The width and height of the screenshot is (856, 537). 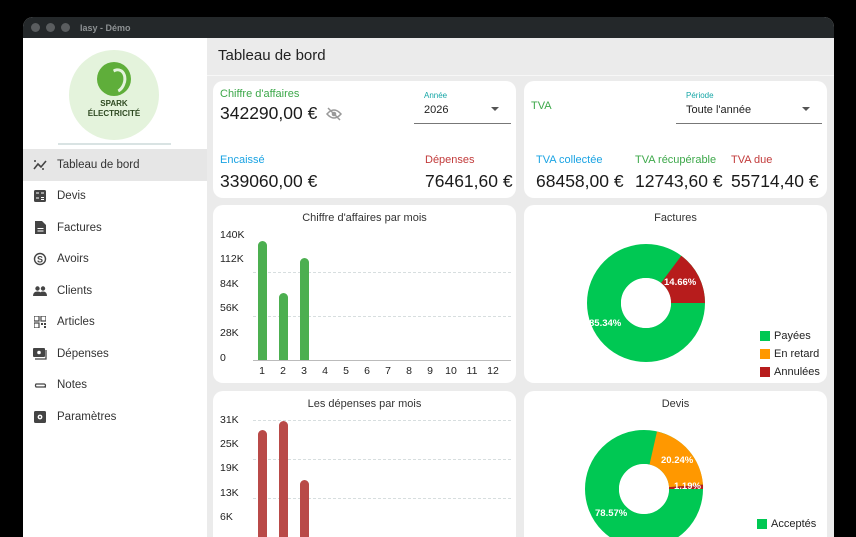 I want to click on vat-recoverable-label: TVA récupérable, so click(x=676, y=160).